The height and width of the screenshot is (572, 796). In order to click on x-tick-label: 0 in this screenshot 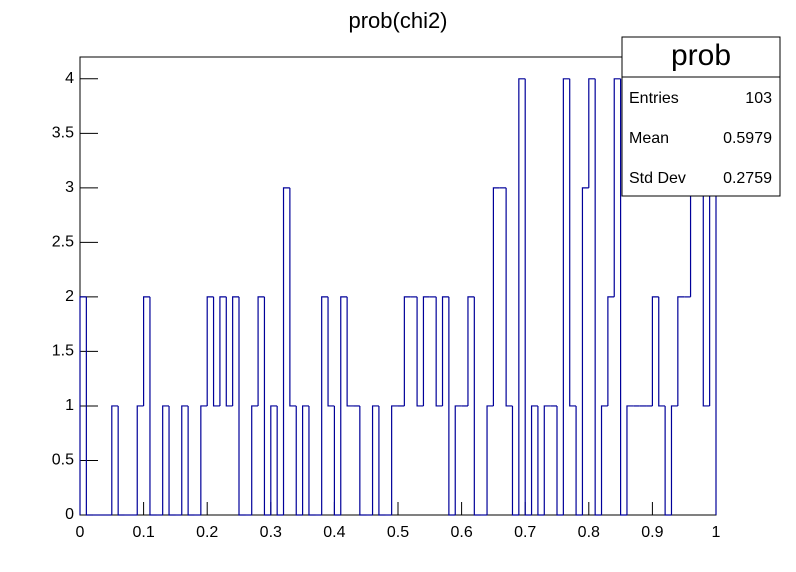, I will do `click(80, 532)`.